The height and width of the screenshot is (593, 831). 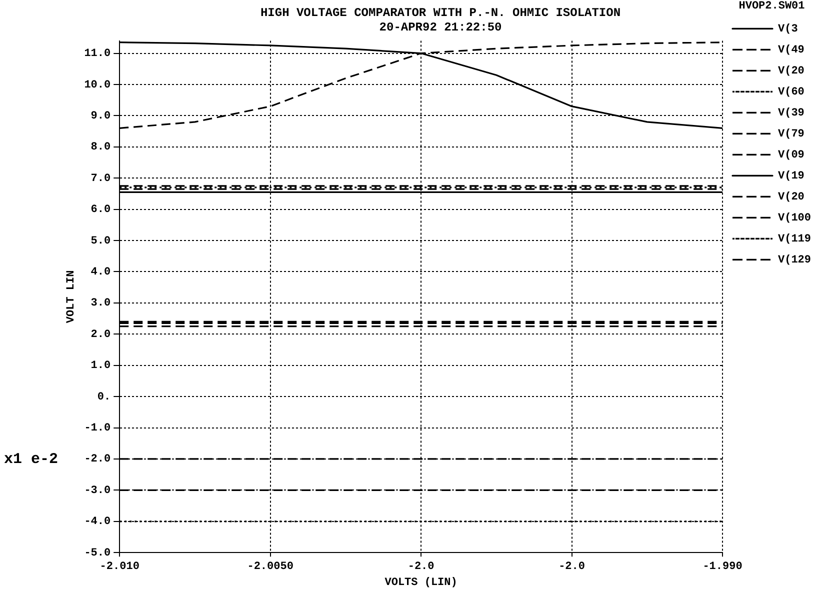 I want to click on y-tick-label: -4.0, so click(x=97, y=522).